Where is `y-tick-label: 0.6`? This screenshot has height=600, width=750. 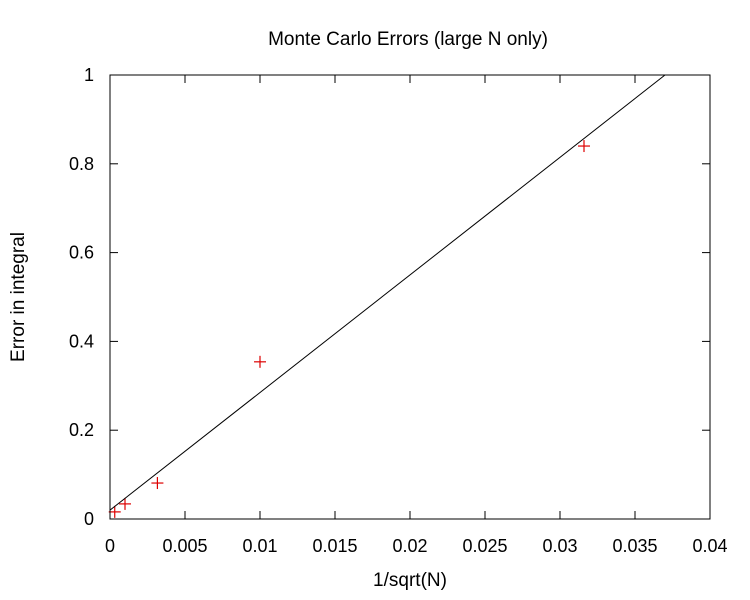
y-tick-label: 0.6 is located at coordinates (81, 253).